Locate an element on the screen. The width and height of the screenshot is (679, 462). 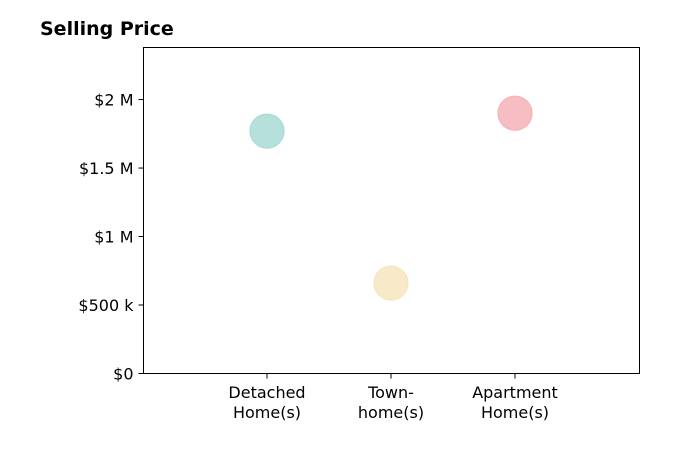
y-tick-label: $2 M is located at coordinates (113, 100).